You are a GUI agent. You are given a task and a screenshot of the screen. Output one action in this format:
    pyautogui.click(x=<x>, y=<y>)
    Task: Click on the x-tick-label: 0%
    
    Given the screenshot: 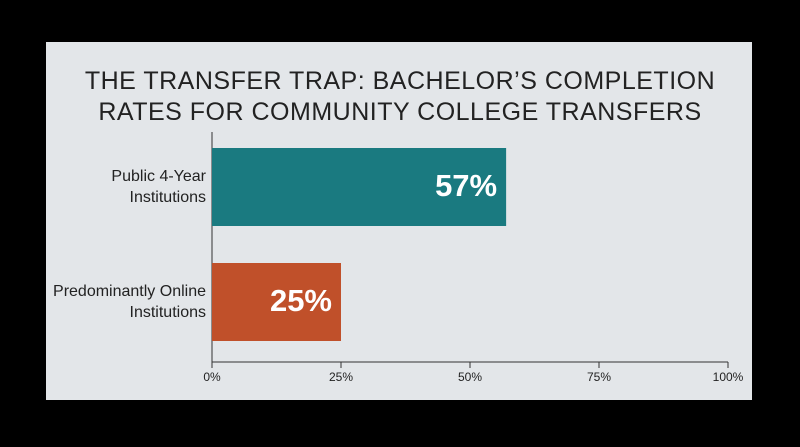 What is the action you would take?
    pyautogui.click(x=212, y=377)
    